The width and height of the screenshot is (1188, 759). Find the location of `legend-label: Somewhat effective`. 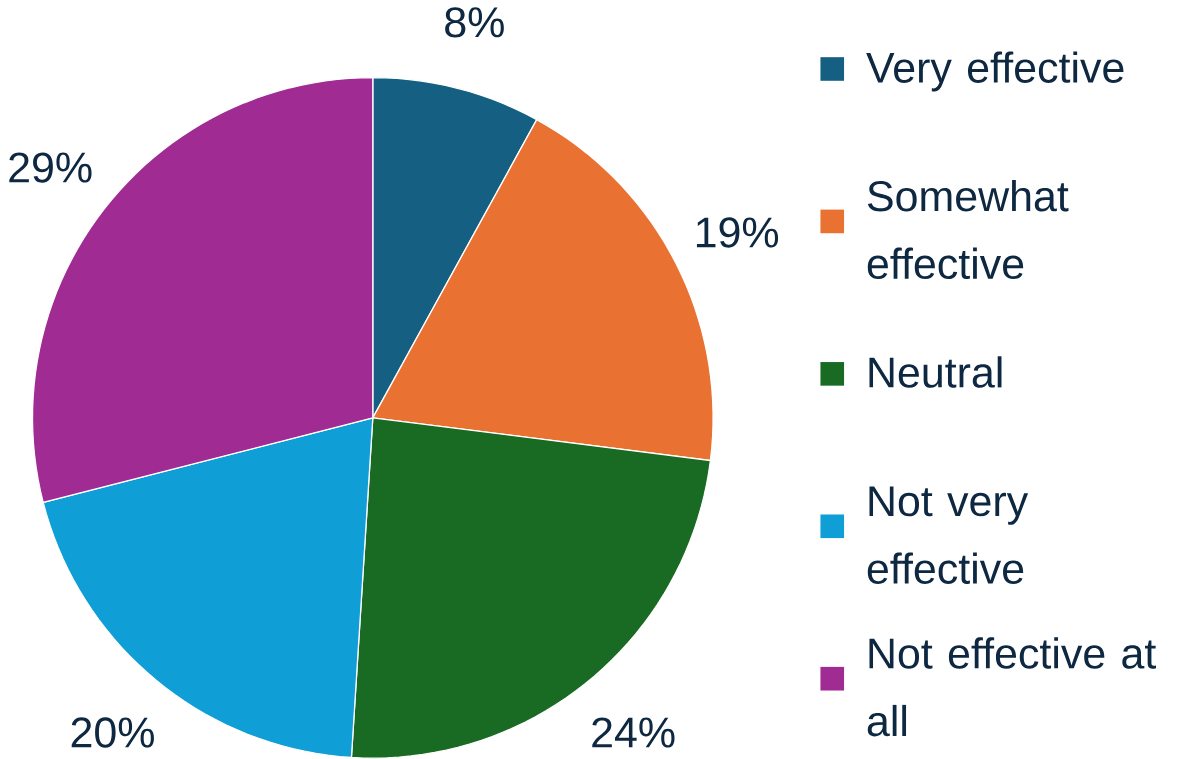

legend-label: Somewhat effective is located at coordinates (968, 230).